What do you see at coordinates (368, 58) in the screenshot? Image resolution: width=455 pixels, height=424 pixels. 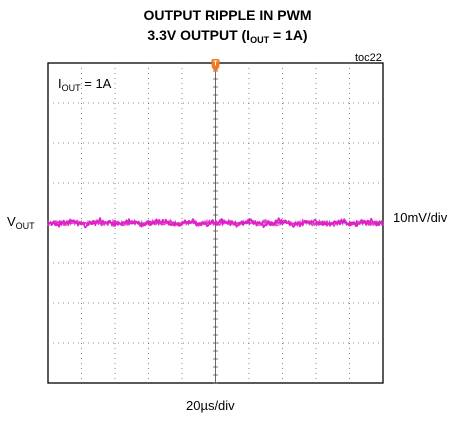 I see `figure-id: toc22` at bounding box center [368, 58].